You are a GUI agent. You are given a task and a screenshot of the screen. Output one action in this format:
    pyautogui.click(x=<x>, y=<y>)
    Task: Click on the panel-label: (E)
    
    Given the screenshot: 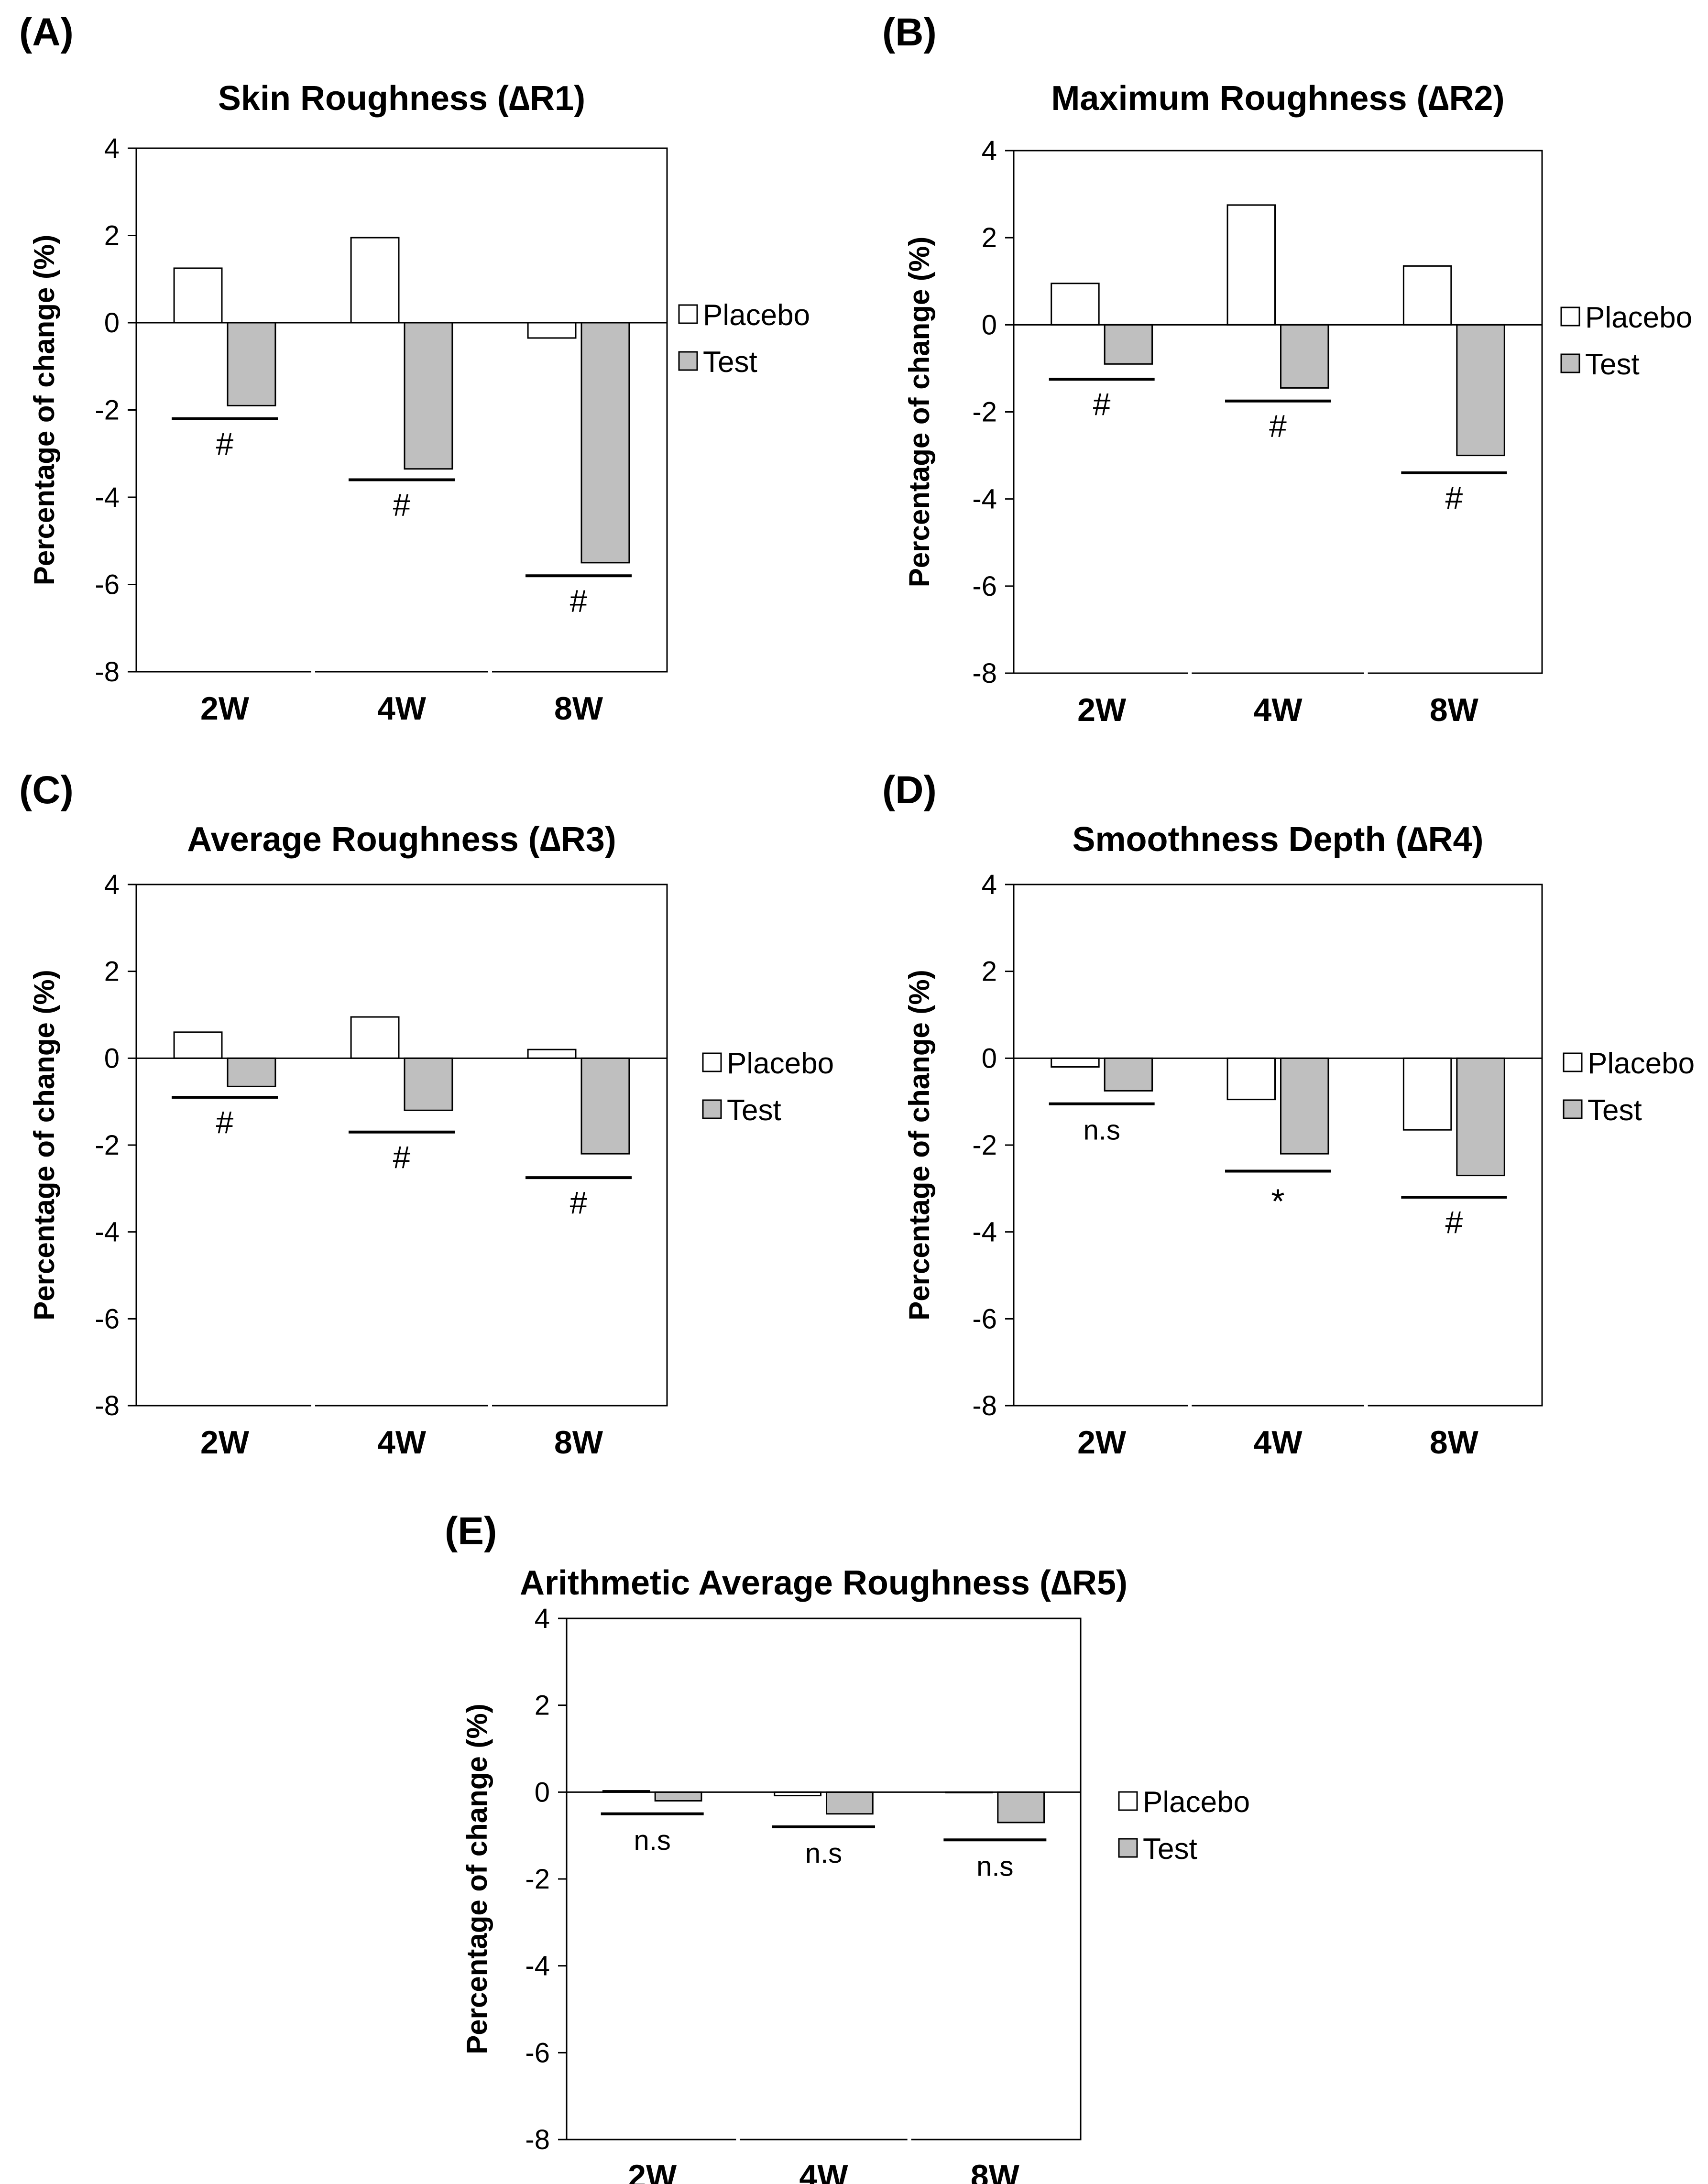 What is the action you would take?
    pyautogui.click(x=471, y=1531)
    